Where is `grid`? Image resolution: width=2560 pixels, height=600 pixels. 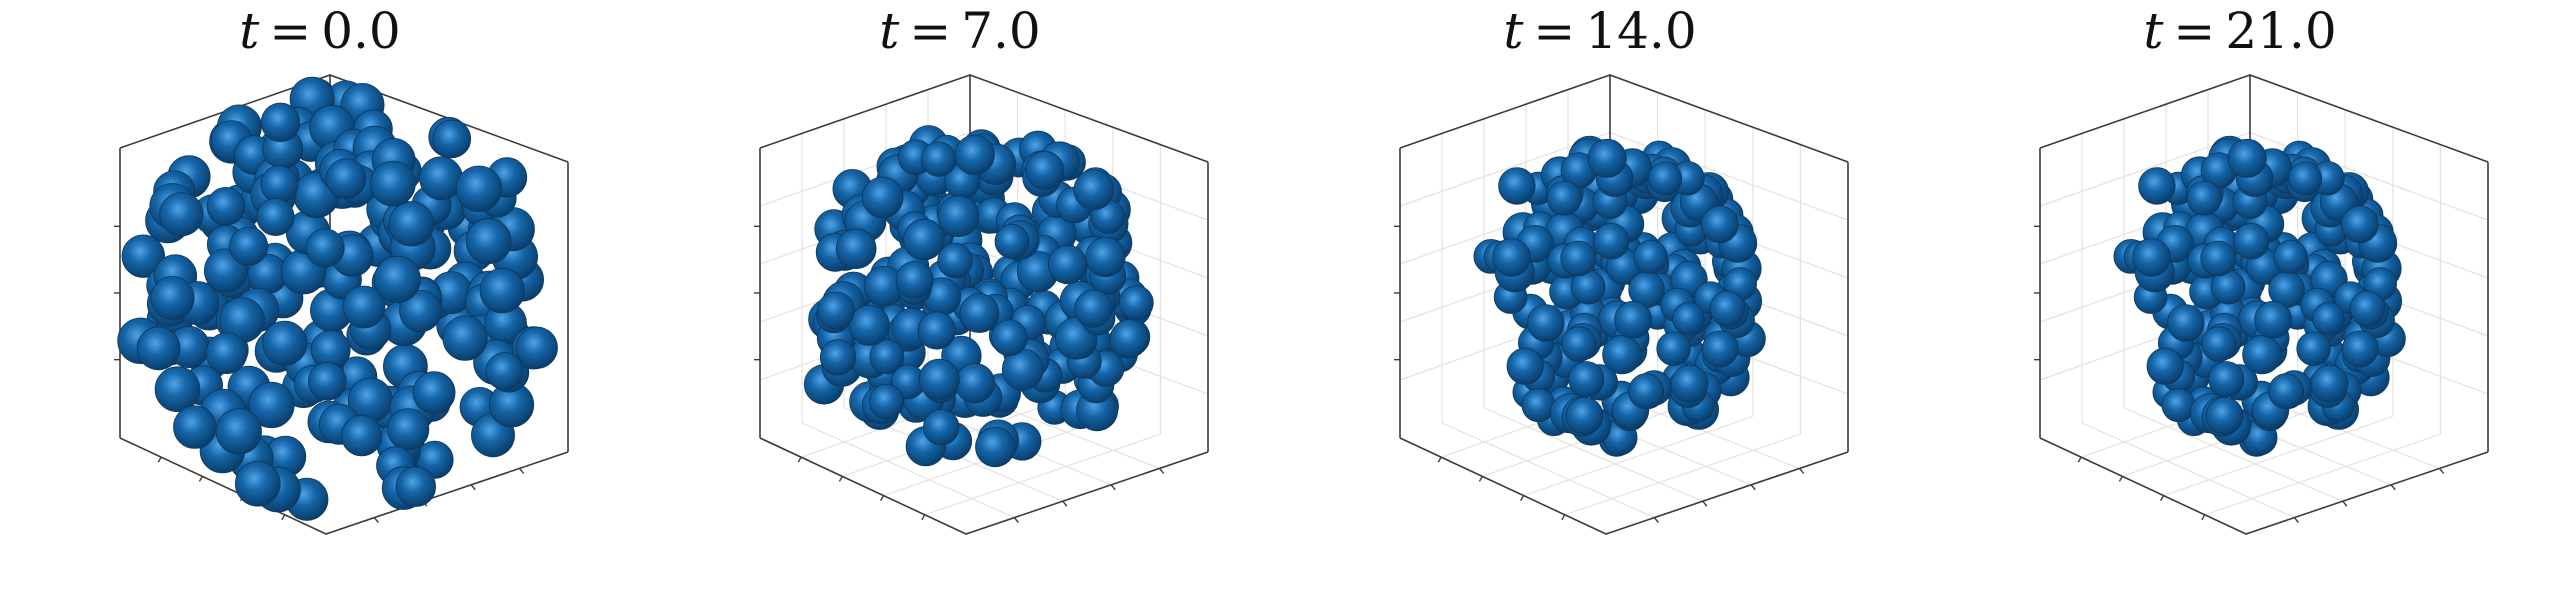 grid is located at coordinates (2264, 304).